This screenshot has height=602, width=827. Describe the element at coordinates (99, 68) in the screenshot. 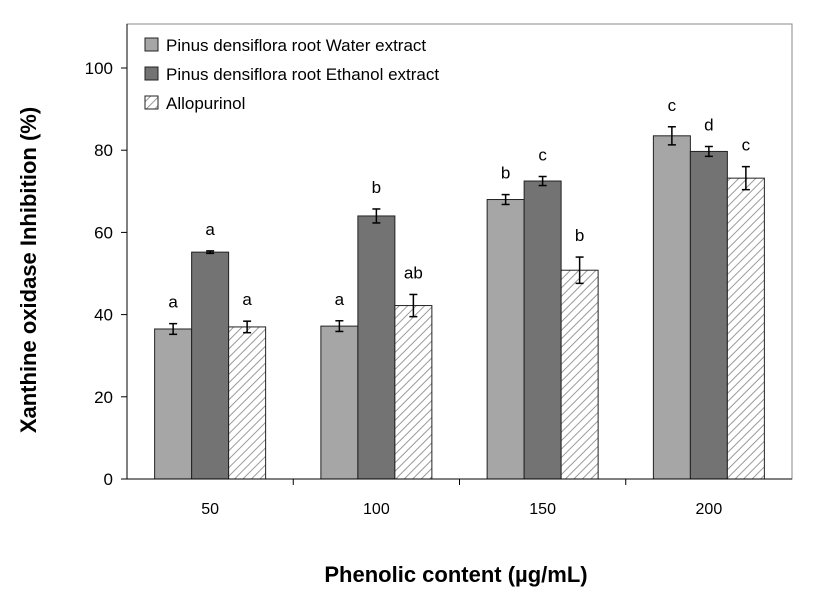

I see `y-tick-label: 100` at that location.